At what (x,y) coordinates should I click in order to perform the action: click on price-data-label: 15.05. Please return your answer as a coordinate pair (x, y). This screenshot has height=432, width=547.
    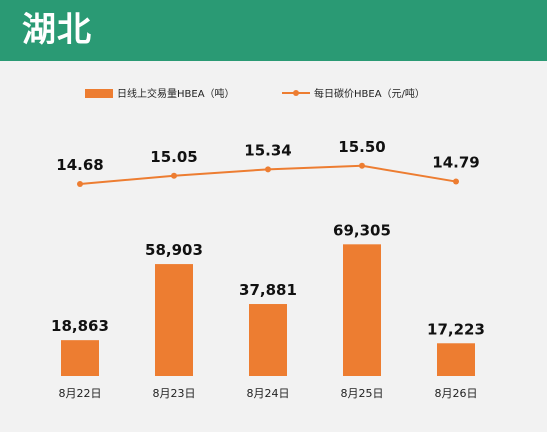
    Looking at the image, I should click on (173, 157).